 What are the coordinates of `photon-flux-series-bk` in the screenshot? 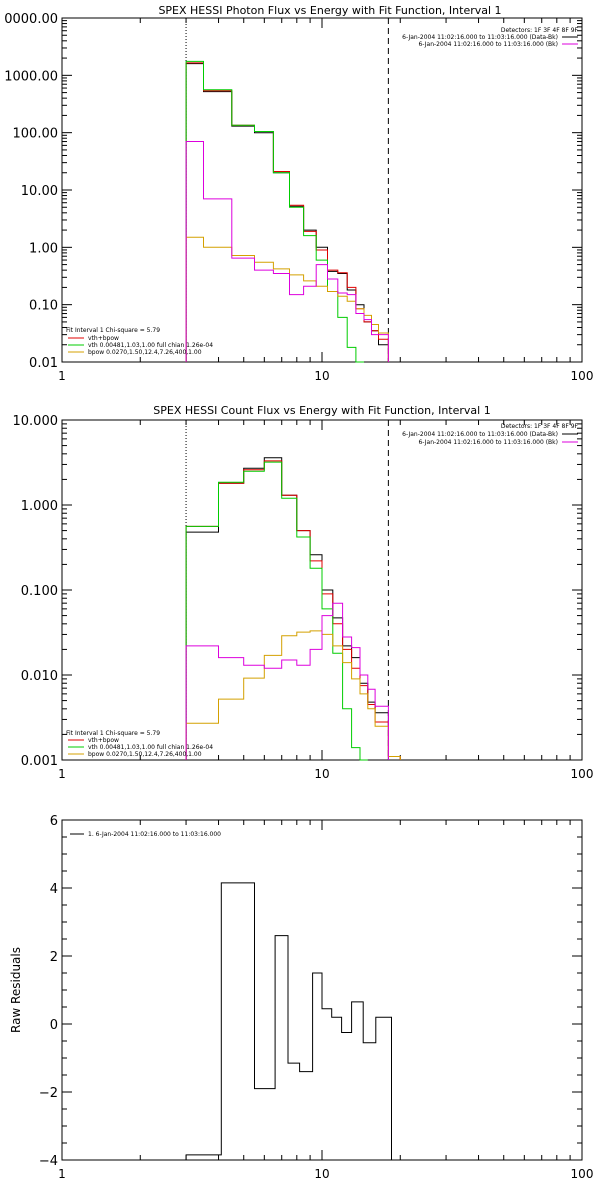 It's located at (287, 251).